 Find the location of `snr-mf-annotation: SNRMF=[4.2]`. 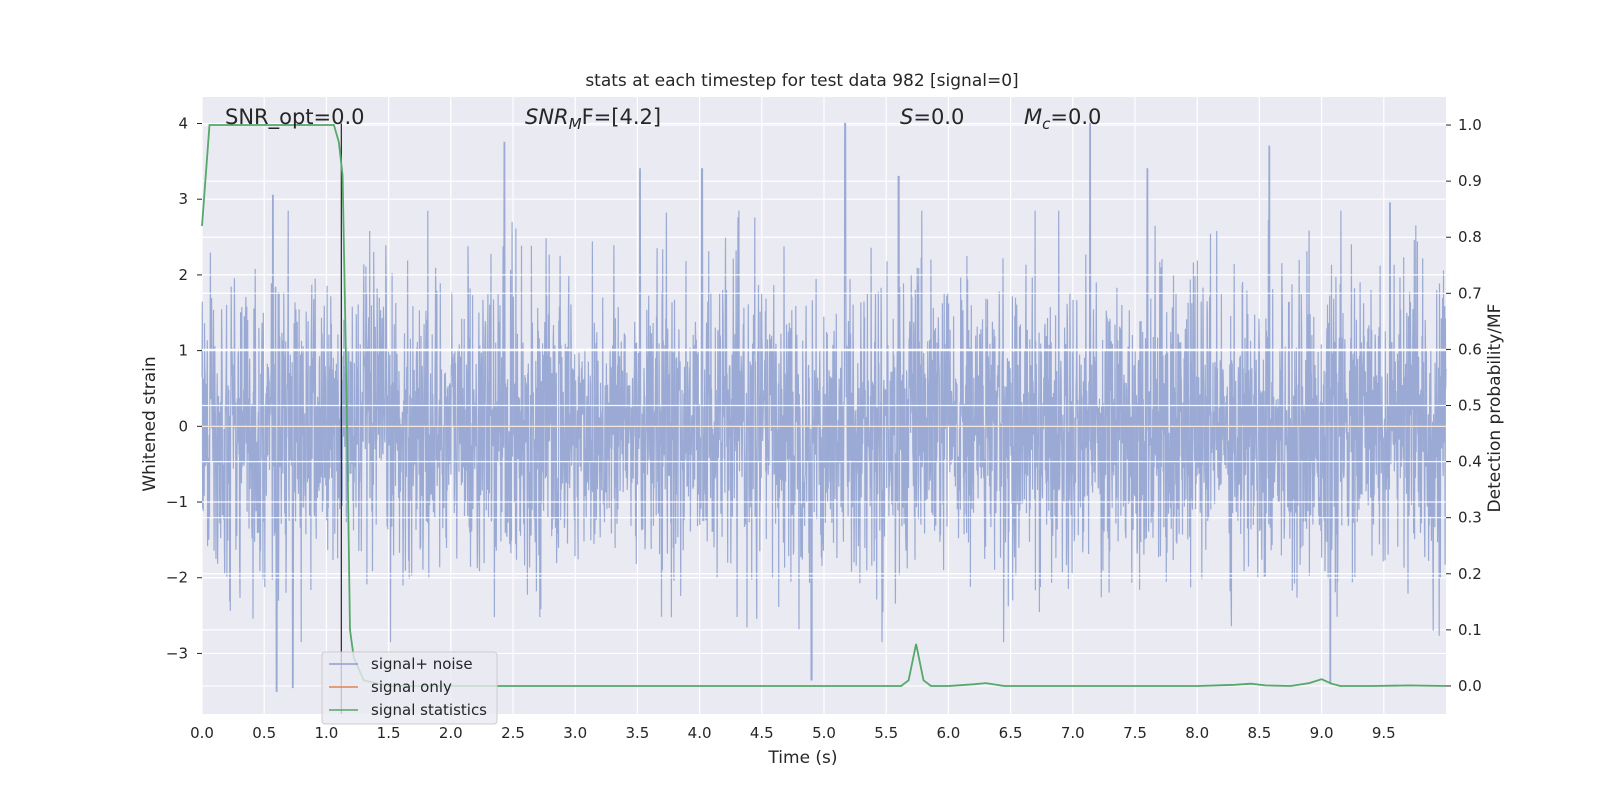

snr-mf-annotation: SNRMF=[4.2] is located at coordinates (593, 119).